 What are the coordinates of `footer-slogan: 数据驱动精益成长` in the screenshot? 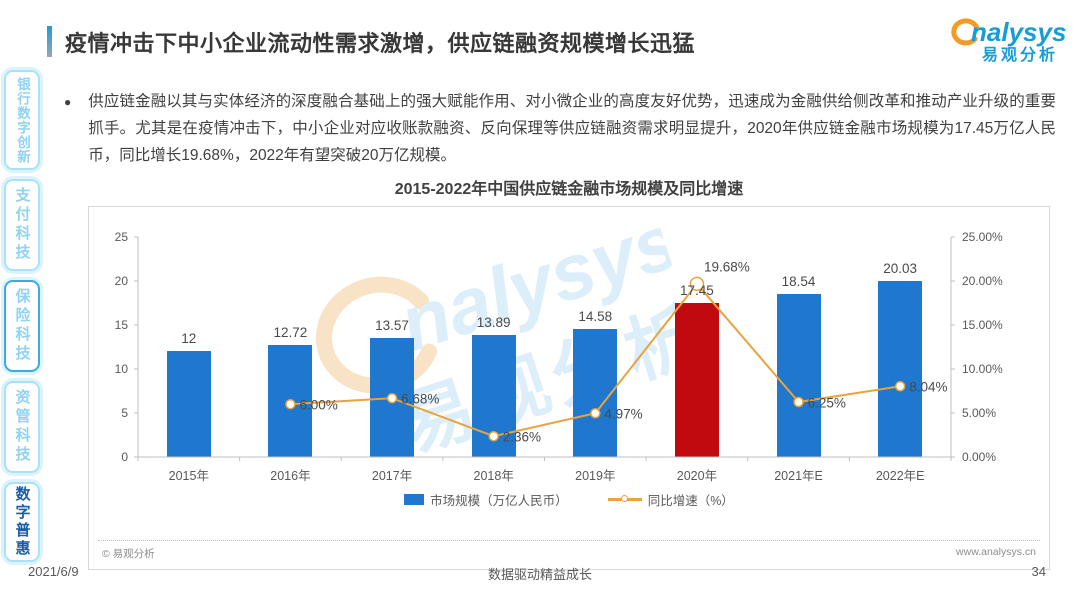 It's located at (539, 574).